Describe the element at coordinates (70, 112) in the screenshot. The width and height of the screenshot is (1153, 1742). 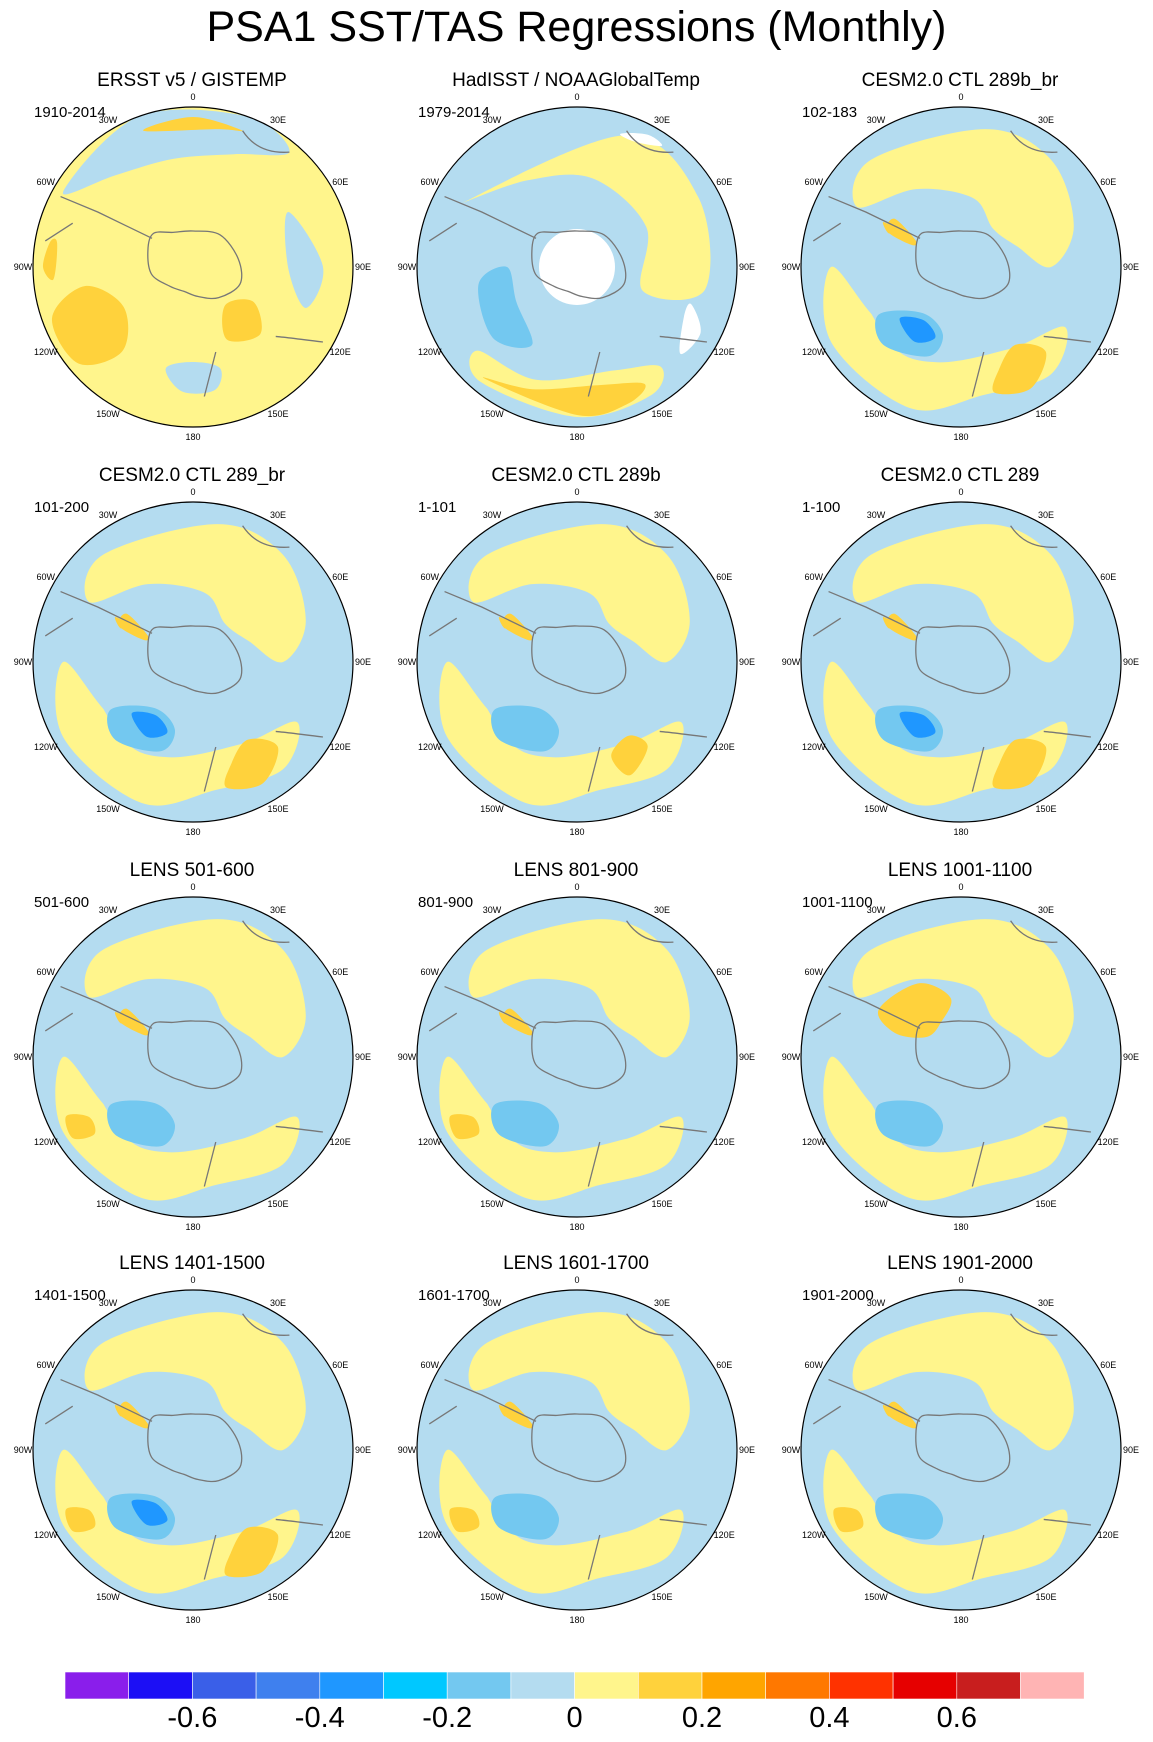
I see `panel-period: 1910-2014` at that location.